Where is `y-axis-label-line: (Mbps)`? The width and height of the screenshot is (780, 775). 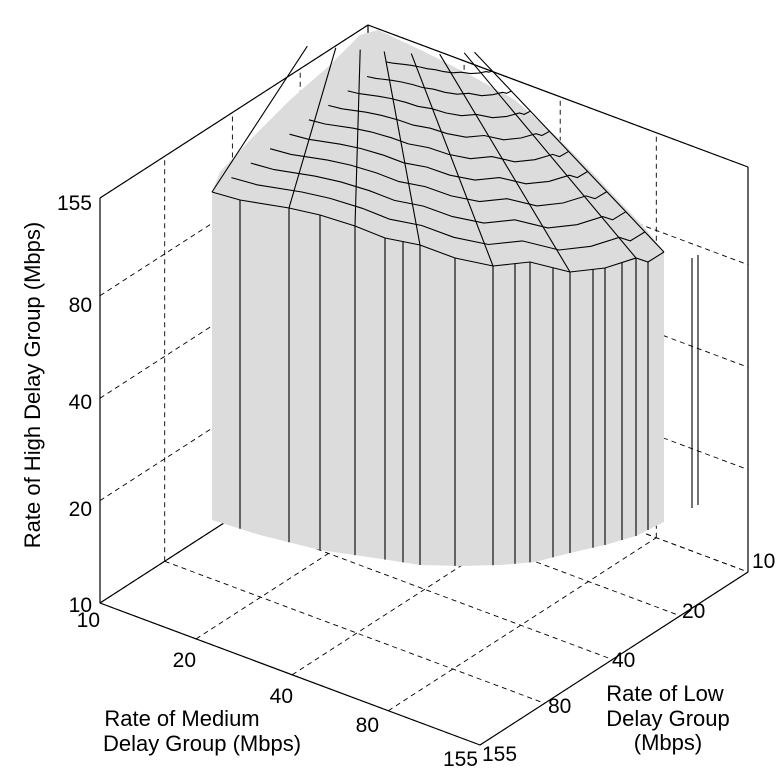 y-axis-label-line: (Mbps) is located at coordinates (668, 742).